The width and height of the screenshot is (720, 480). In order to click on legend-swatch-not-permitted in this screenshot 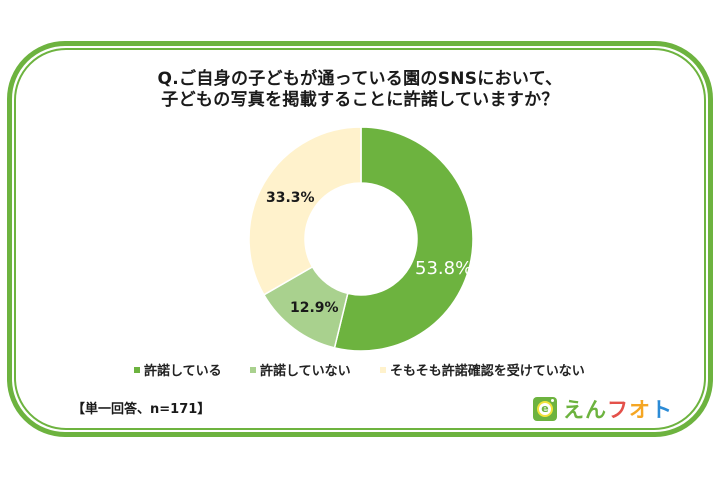, I will do `click(253, 369)`.